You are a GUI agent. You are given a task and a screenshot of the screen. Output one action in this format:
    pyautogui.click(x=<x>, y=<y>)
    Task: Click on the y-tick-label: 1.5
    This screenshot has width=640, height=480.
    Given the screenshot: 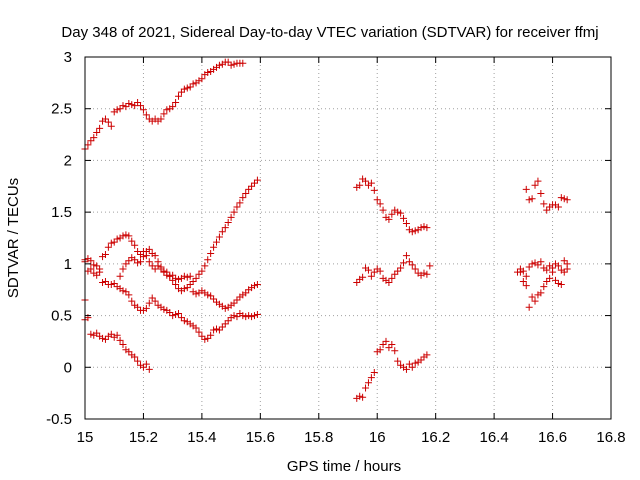 What is the action you would take?
    pyautogui.click(x=61, y=212)
    